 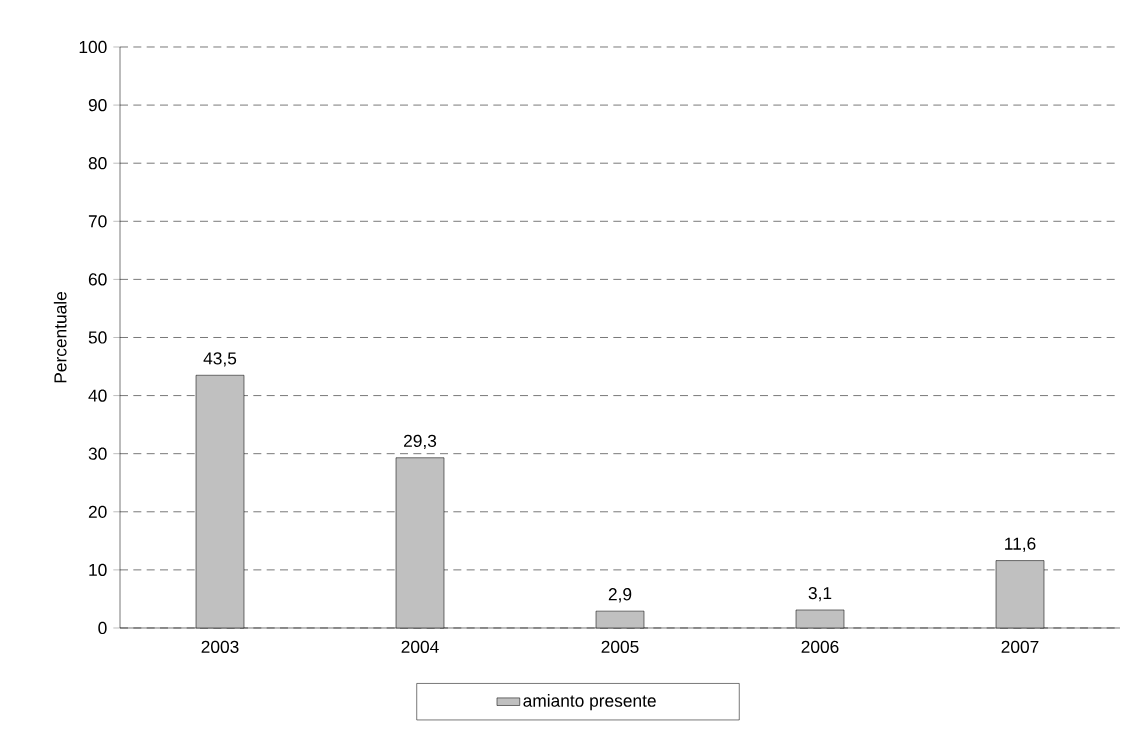 What do you see at coordinates (93, 47) in the screenshot?
I see `y-tick-label: 100` at bounding box center [93, 47].